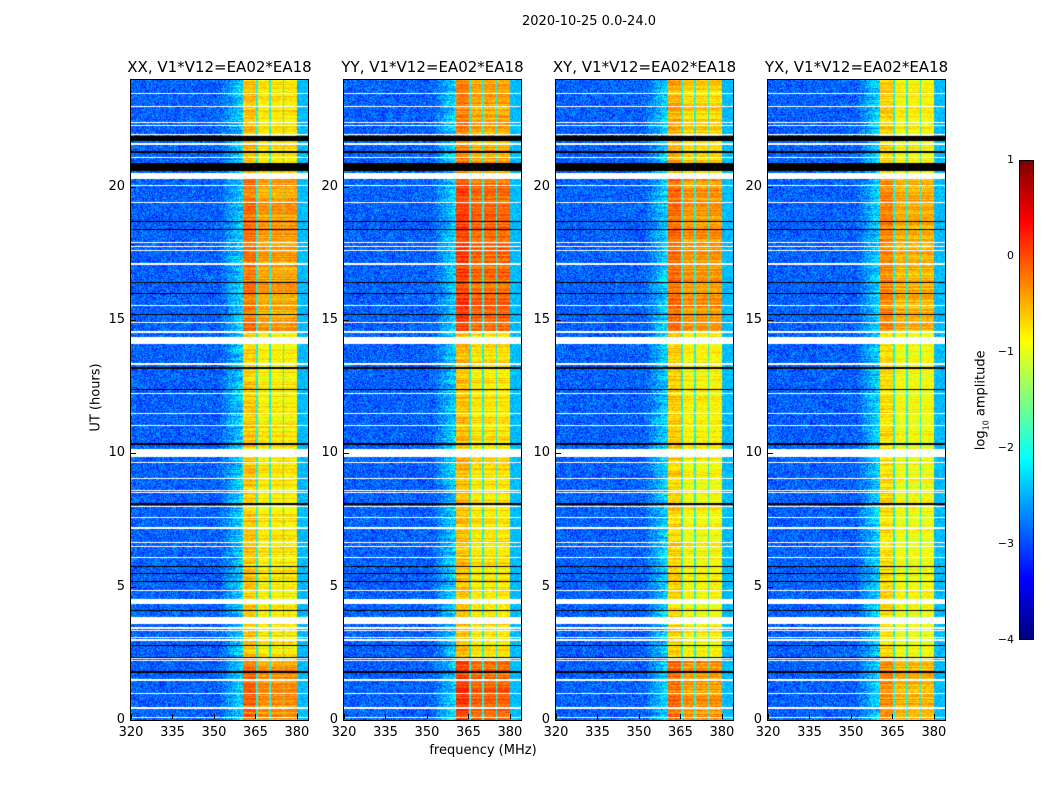 The image size is (1050, 800). I want to click on panel-title: YY, V1*V12=EA02*EA18, so click(432, 67).